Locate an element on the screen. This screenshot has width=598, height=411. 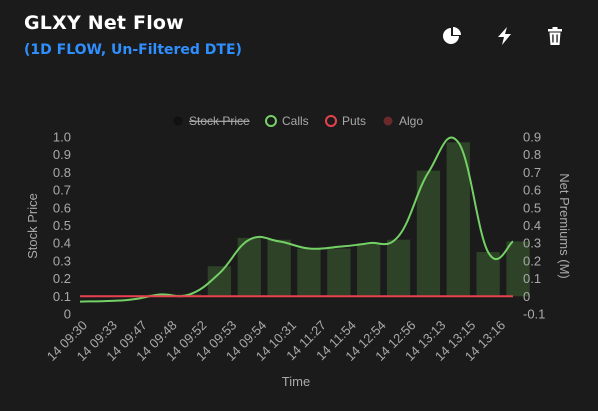
right-tick-label: 0.6 is located at coordinates (532, 190).